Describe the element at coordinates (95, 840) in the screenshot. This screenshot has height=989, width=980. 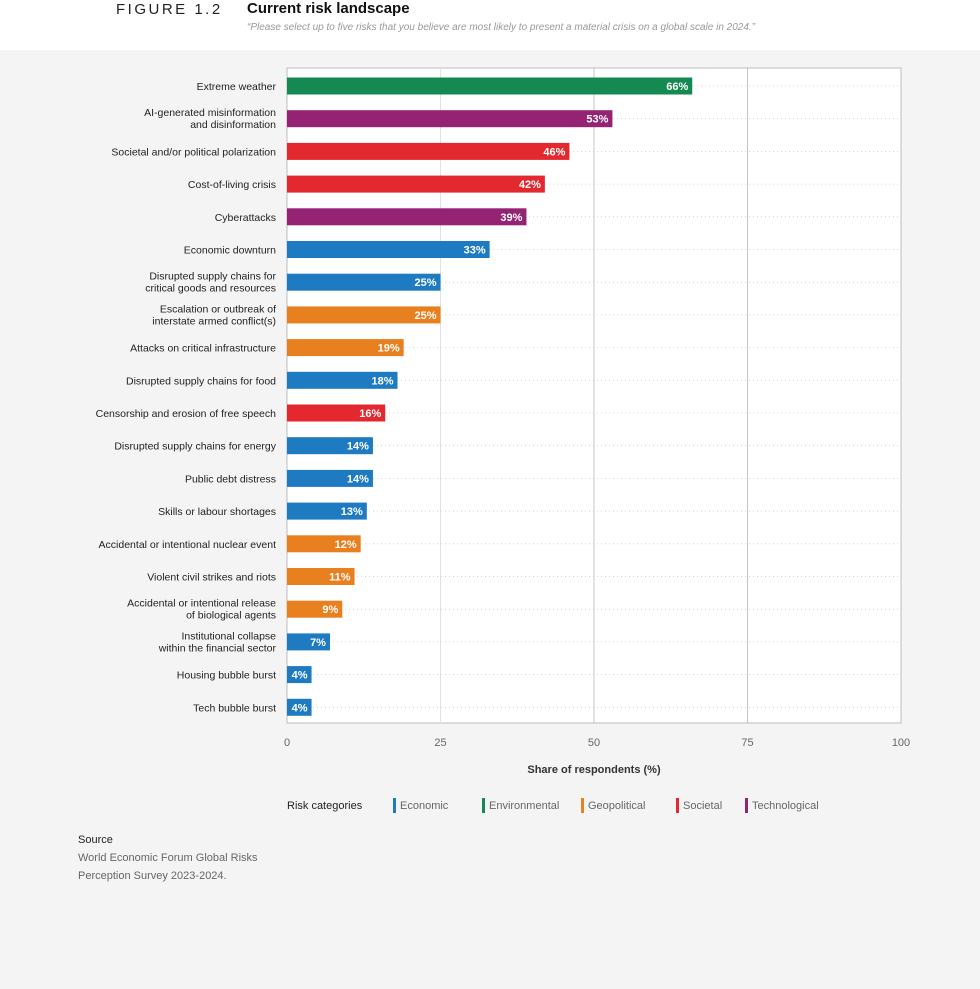
I see `source-title: Source` at that location.